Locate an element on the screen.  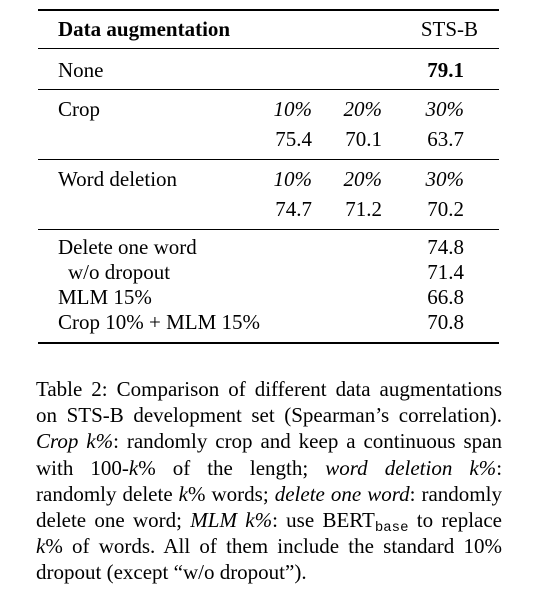
column-header-augmentation: Data augmentation is located at coordinates (144, 29).